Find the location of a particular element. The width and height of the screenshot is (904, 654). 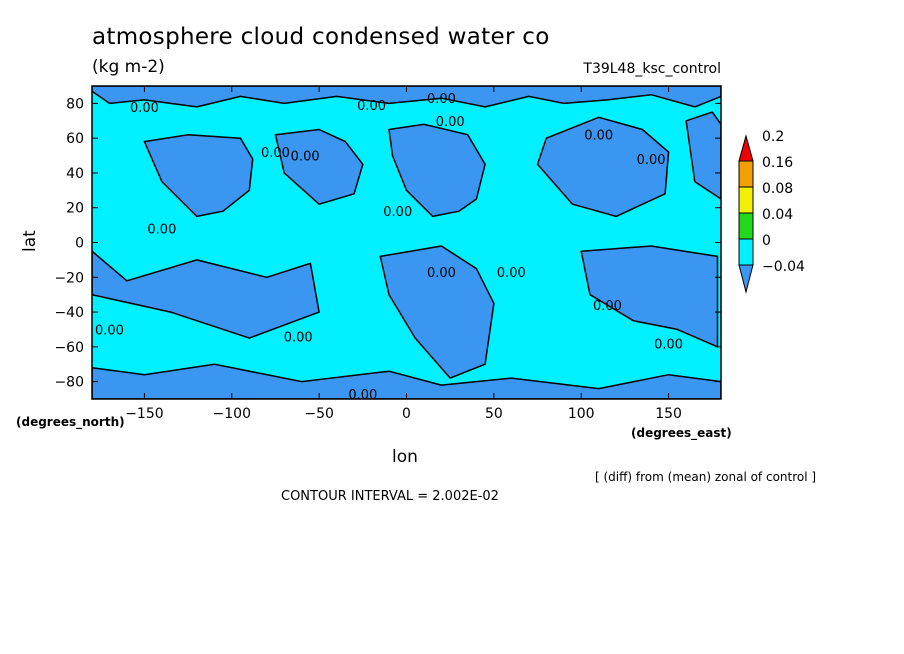

y-tick-label: 80 is located at coordinates (75, 104).